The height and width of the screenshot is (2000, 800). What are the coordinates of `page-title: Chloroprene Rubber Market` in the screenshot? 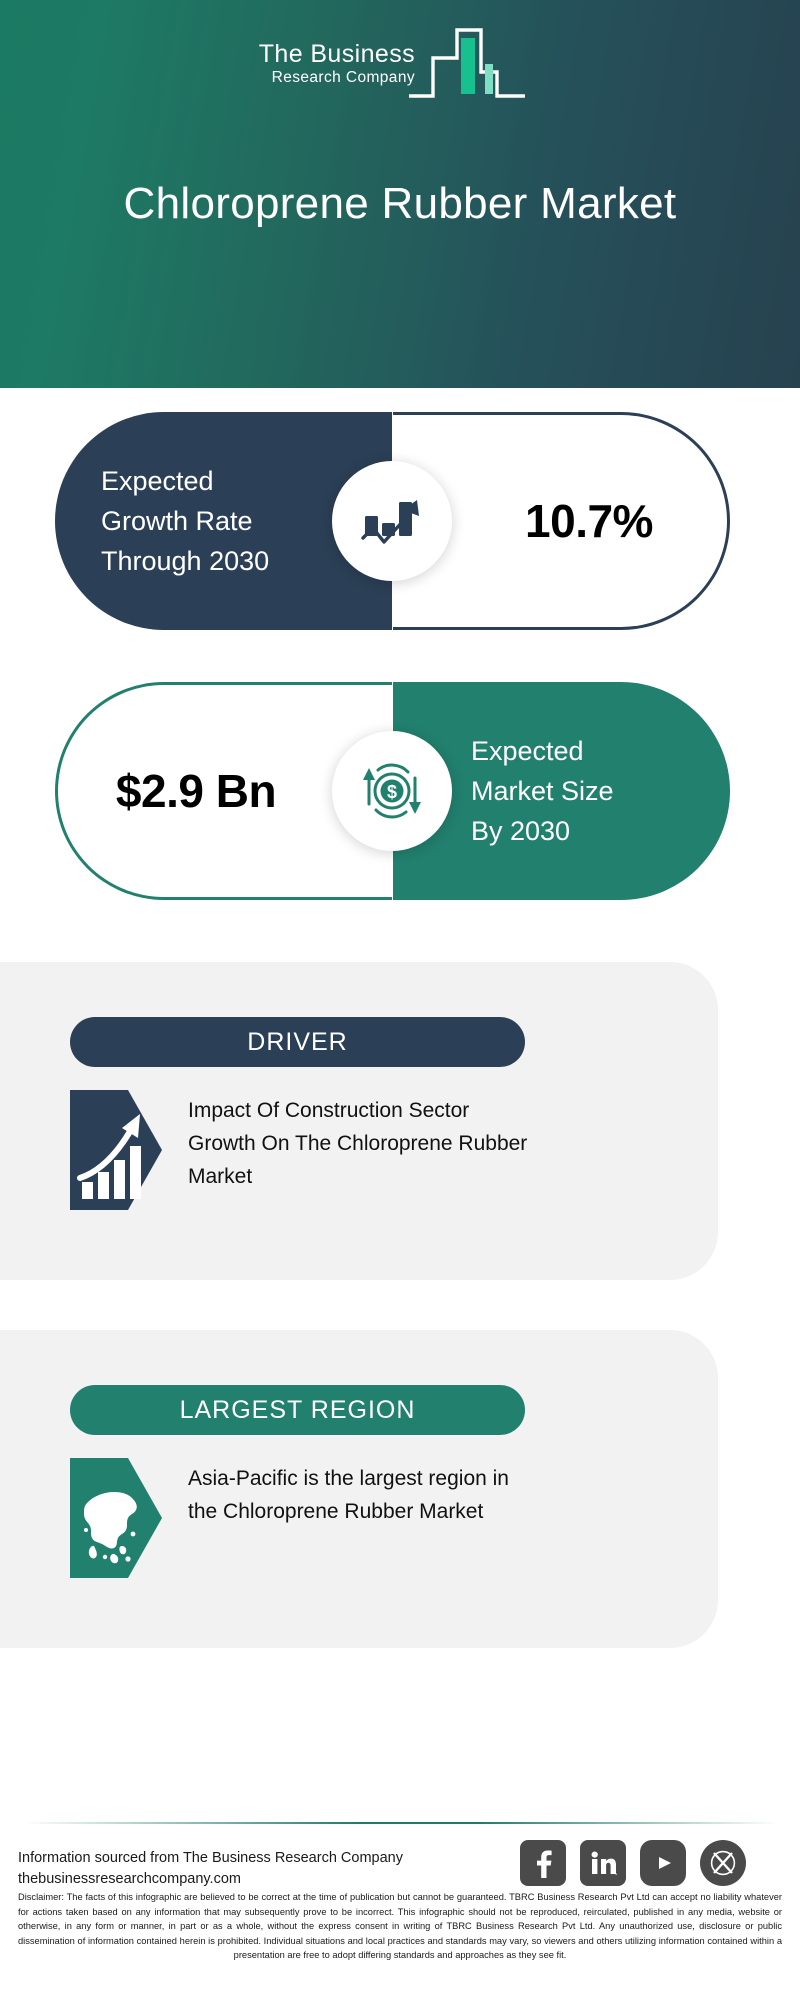 It's located at (400, 203).